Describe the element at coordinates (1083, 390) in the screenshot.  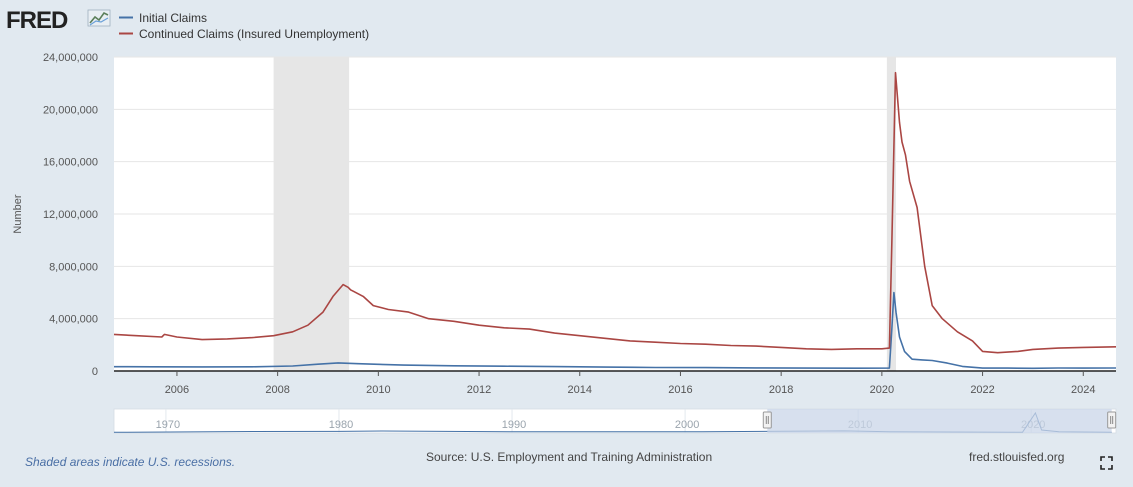
I see `x-tick-label: 2024` at that location.